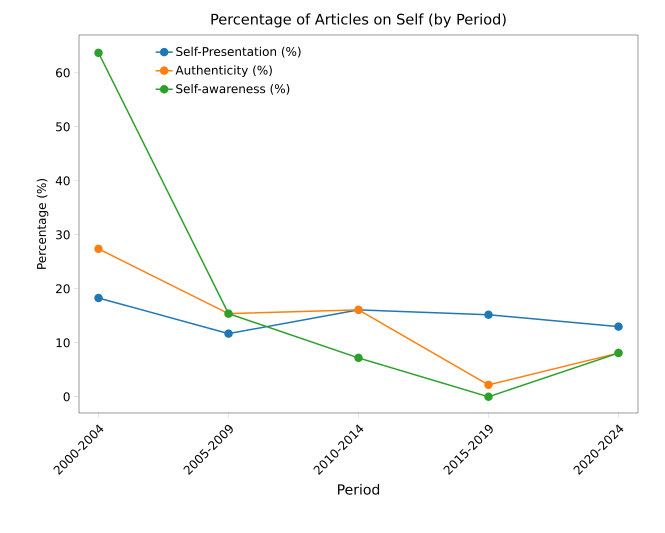 The width and height of the screenshot is (665, 533). I want to click on y-tick-label: 30, so click(63, 235).